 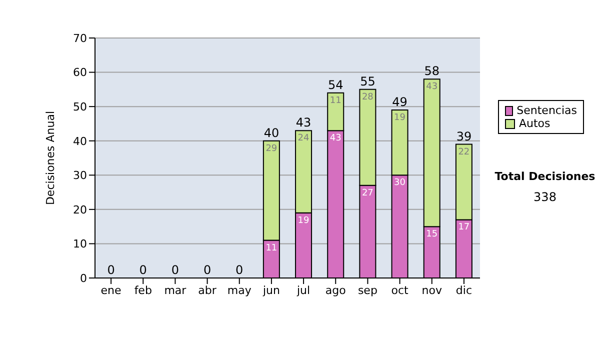 I want to click on y-axis-title: Decisiones Anual, so click(x=50, y=158).